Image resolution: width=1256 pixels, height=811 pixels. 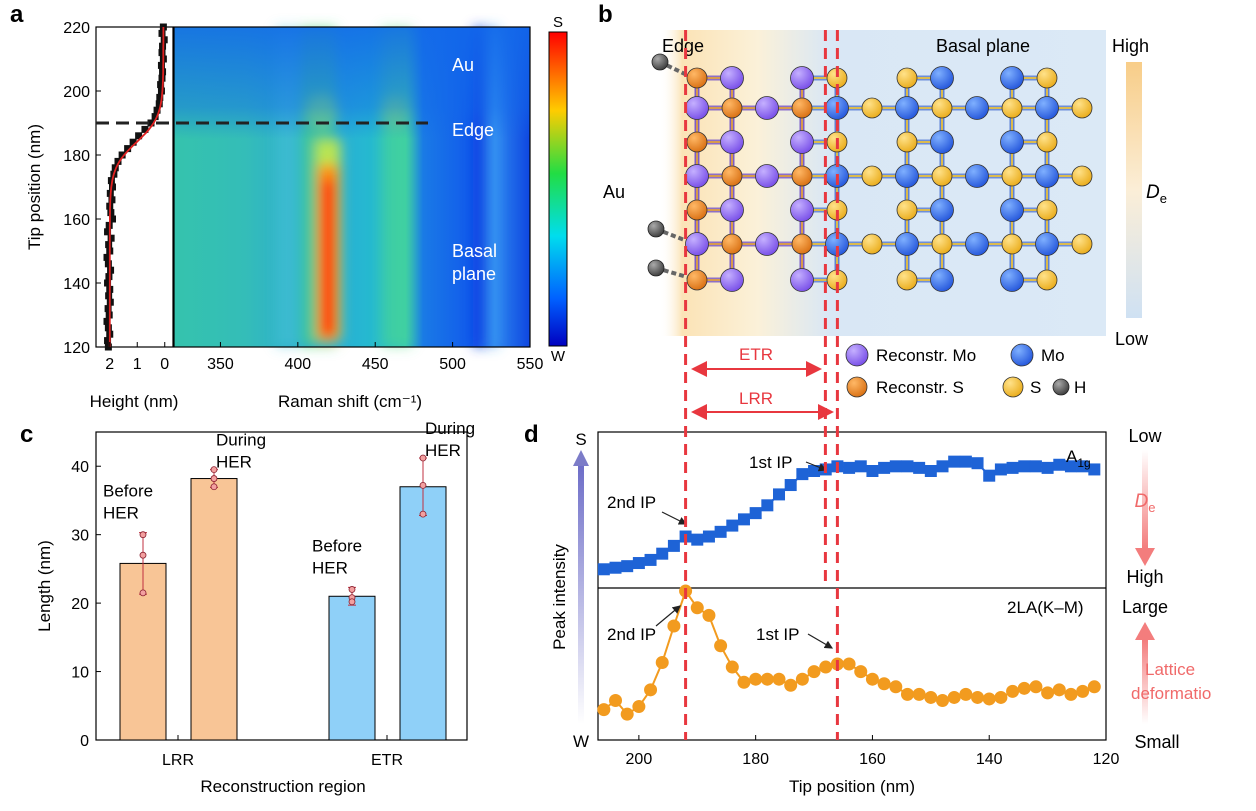 I want to click on region-basal-line1: Basal, so click(x=474, y=251).